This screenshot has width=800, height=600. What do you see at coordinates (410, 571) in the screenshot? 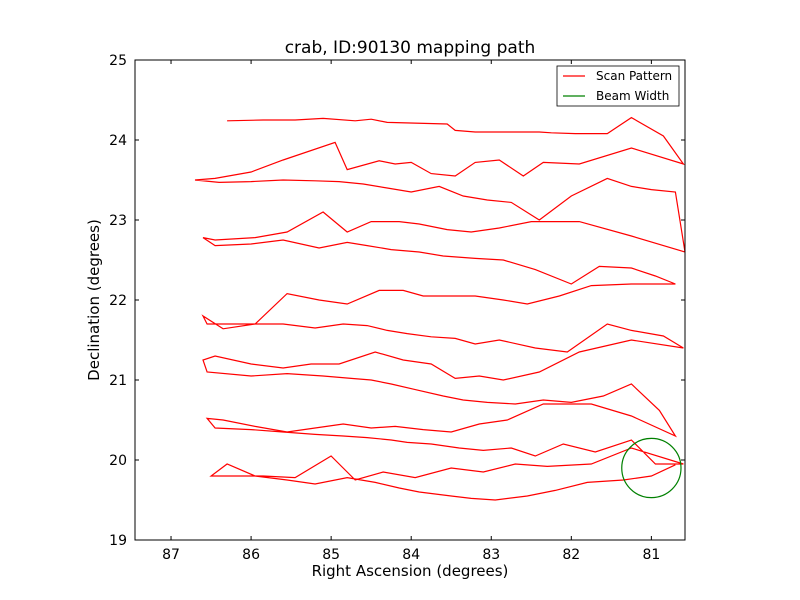
I see `x-axis-label: Right Ascension (degrees)` at bounding box center [410, 571].